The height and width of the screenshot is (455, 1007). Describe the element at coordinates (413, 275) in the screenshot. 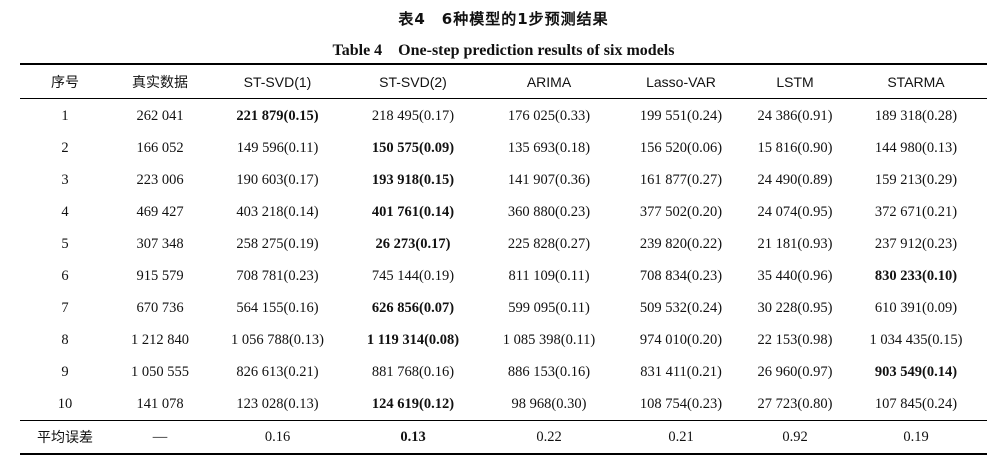

I see `cell-st-svd-2: 745 144(0.19)` at that location.